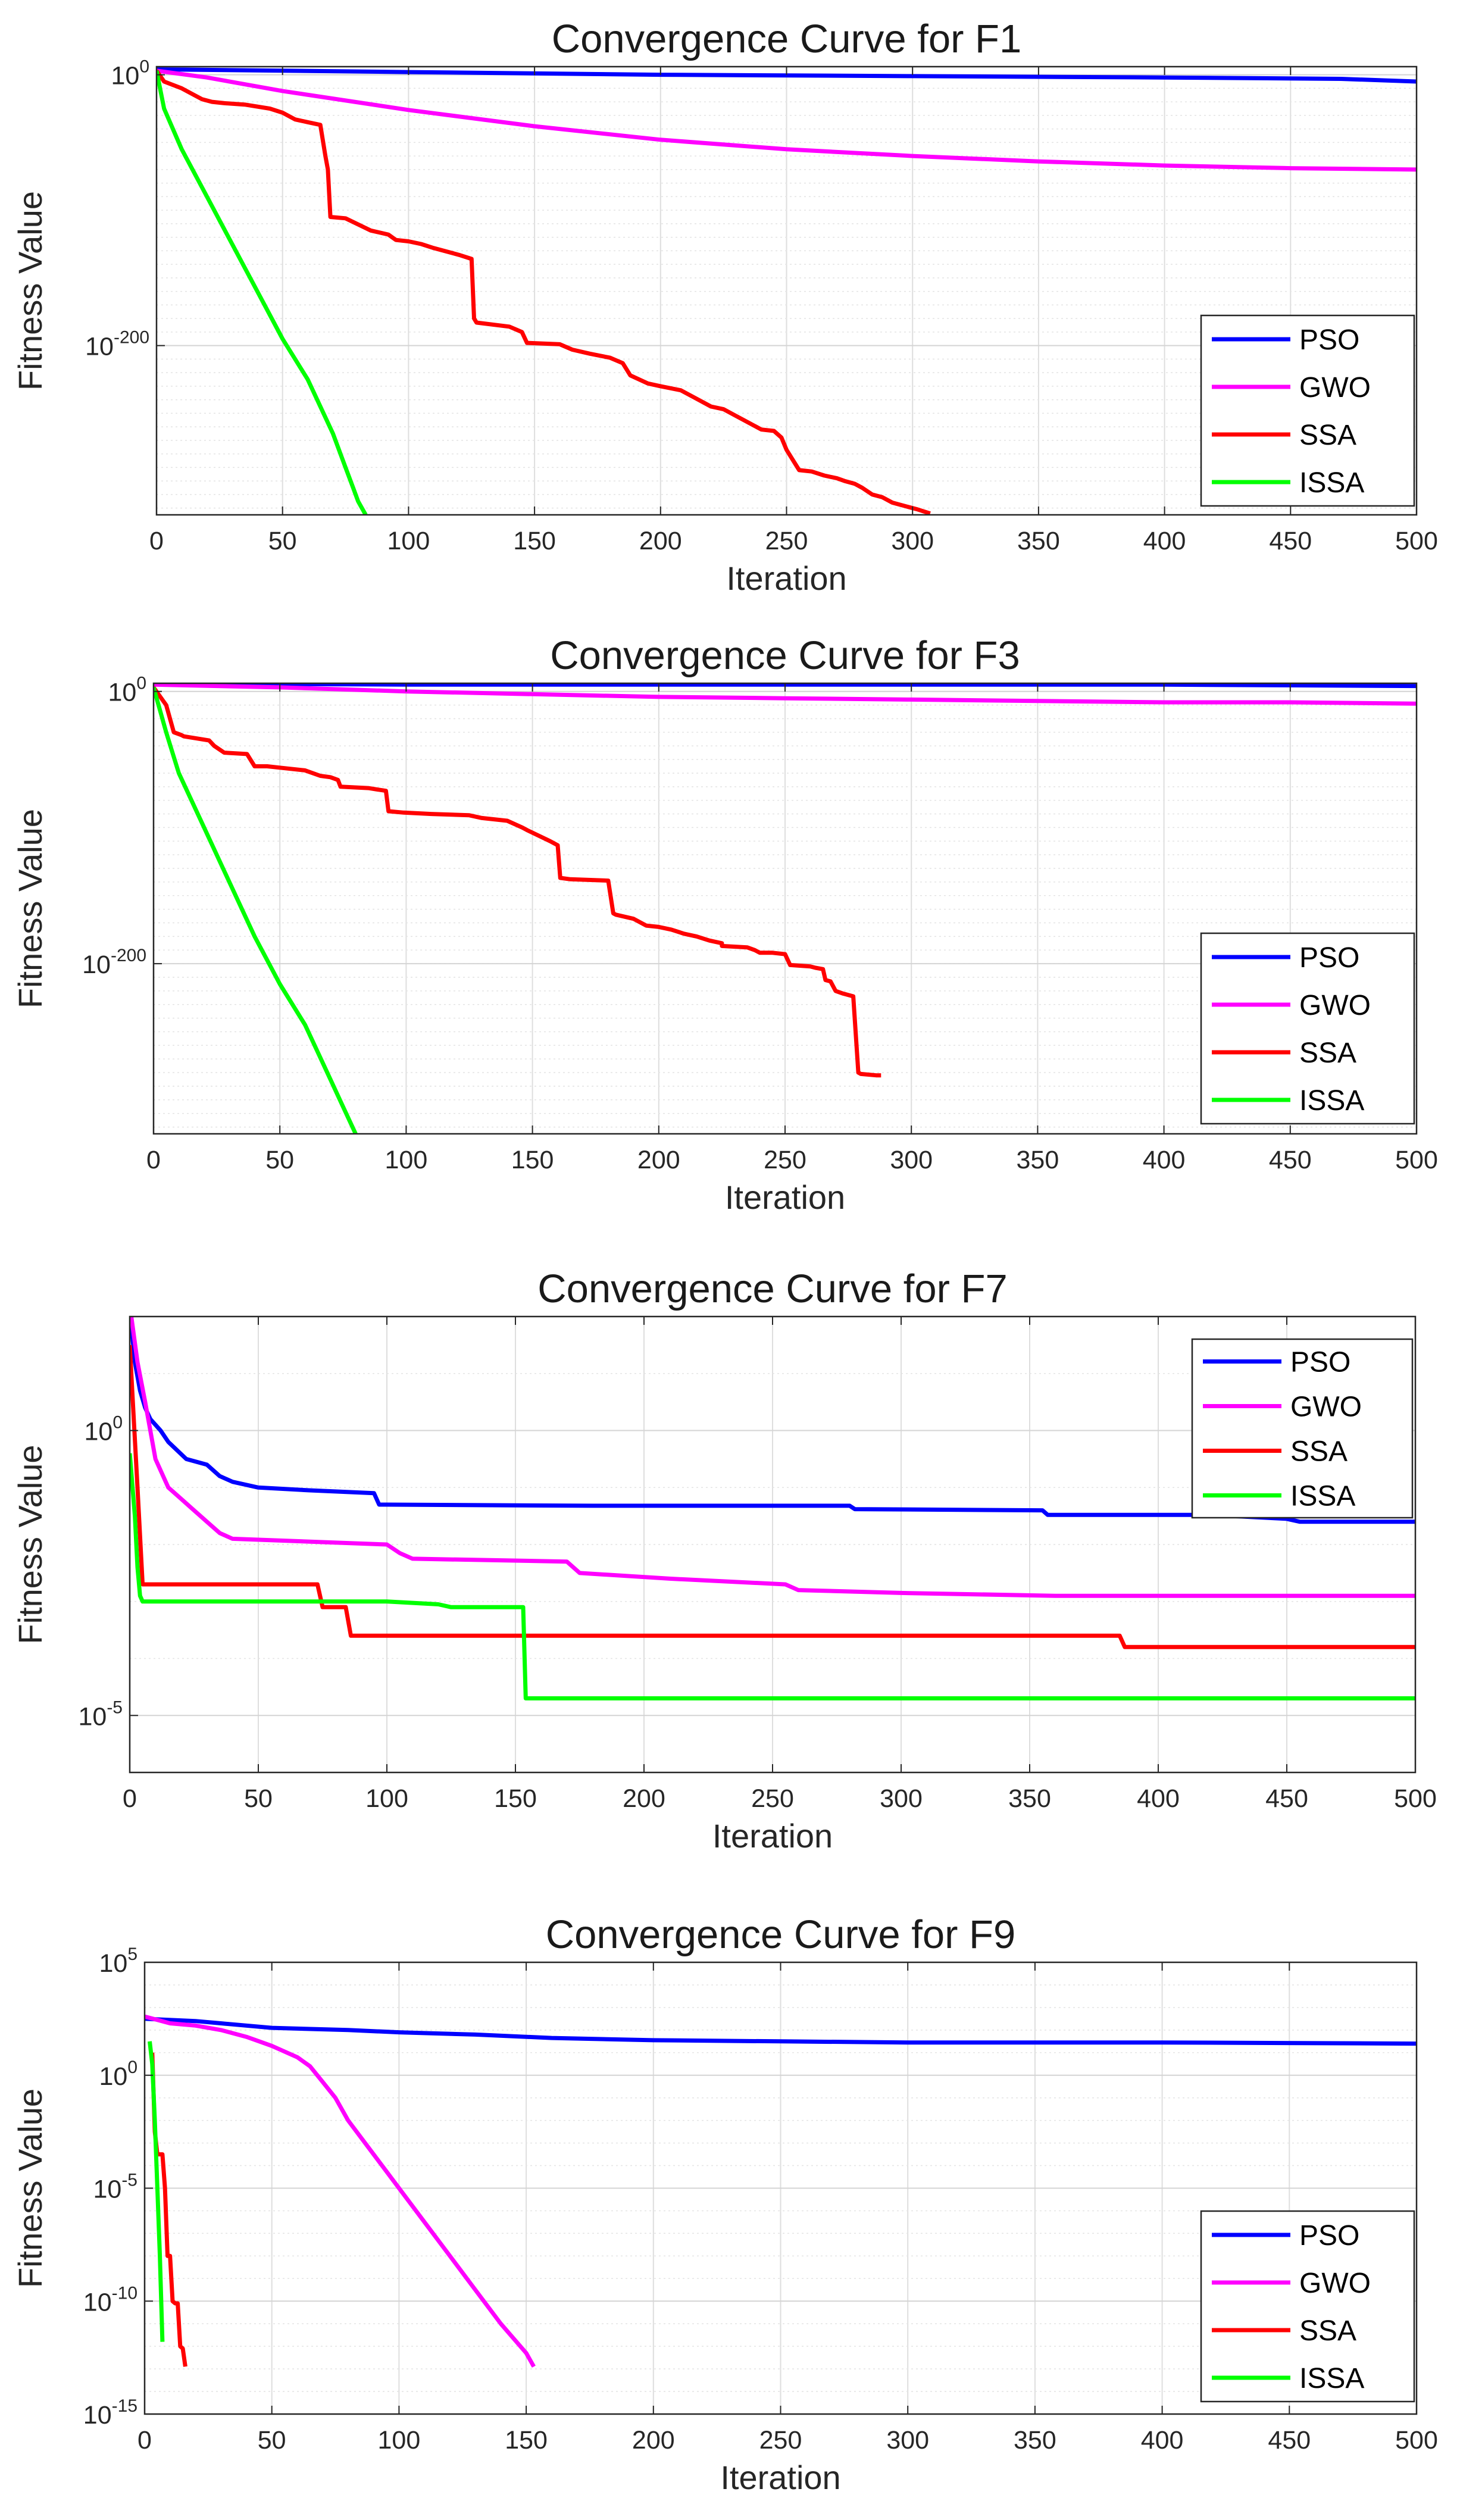 The width and height of the screenshot is (1460, 2520). Describe the element at coordinates (128, 955) in the screenshot. I see `y-tick-exponent: -200` at that location.